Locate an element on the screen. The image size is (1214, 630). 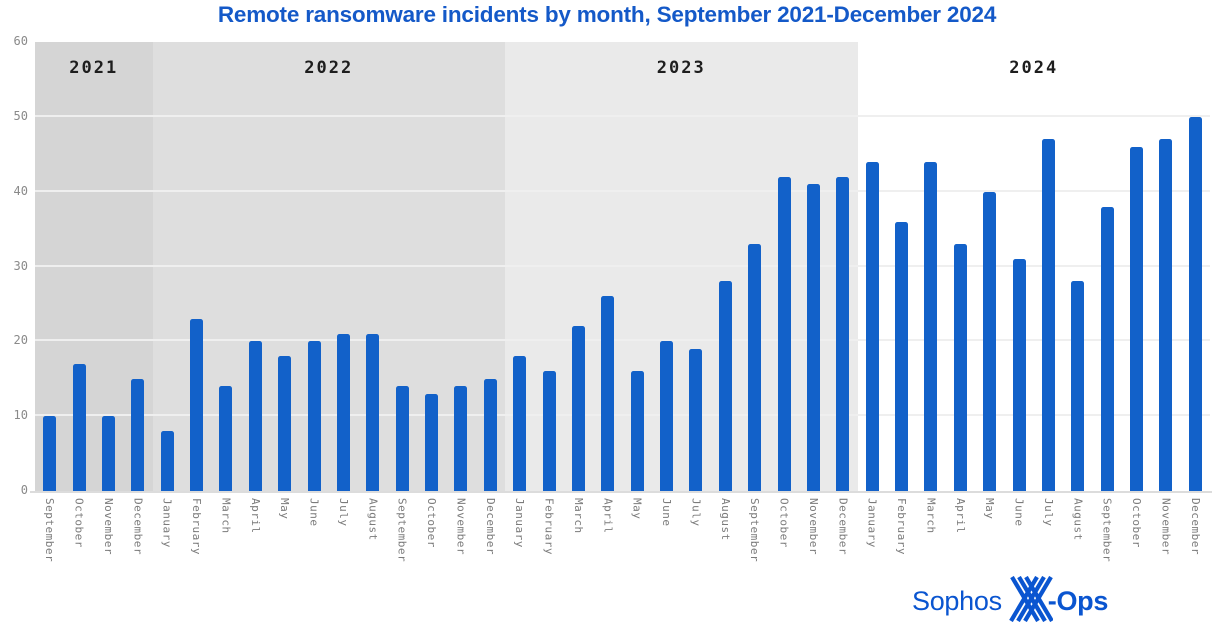
x-tick: January is located at coordinates (519, 530).